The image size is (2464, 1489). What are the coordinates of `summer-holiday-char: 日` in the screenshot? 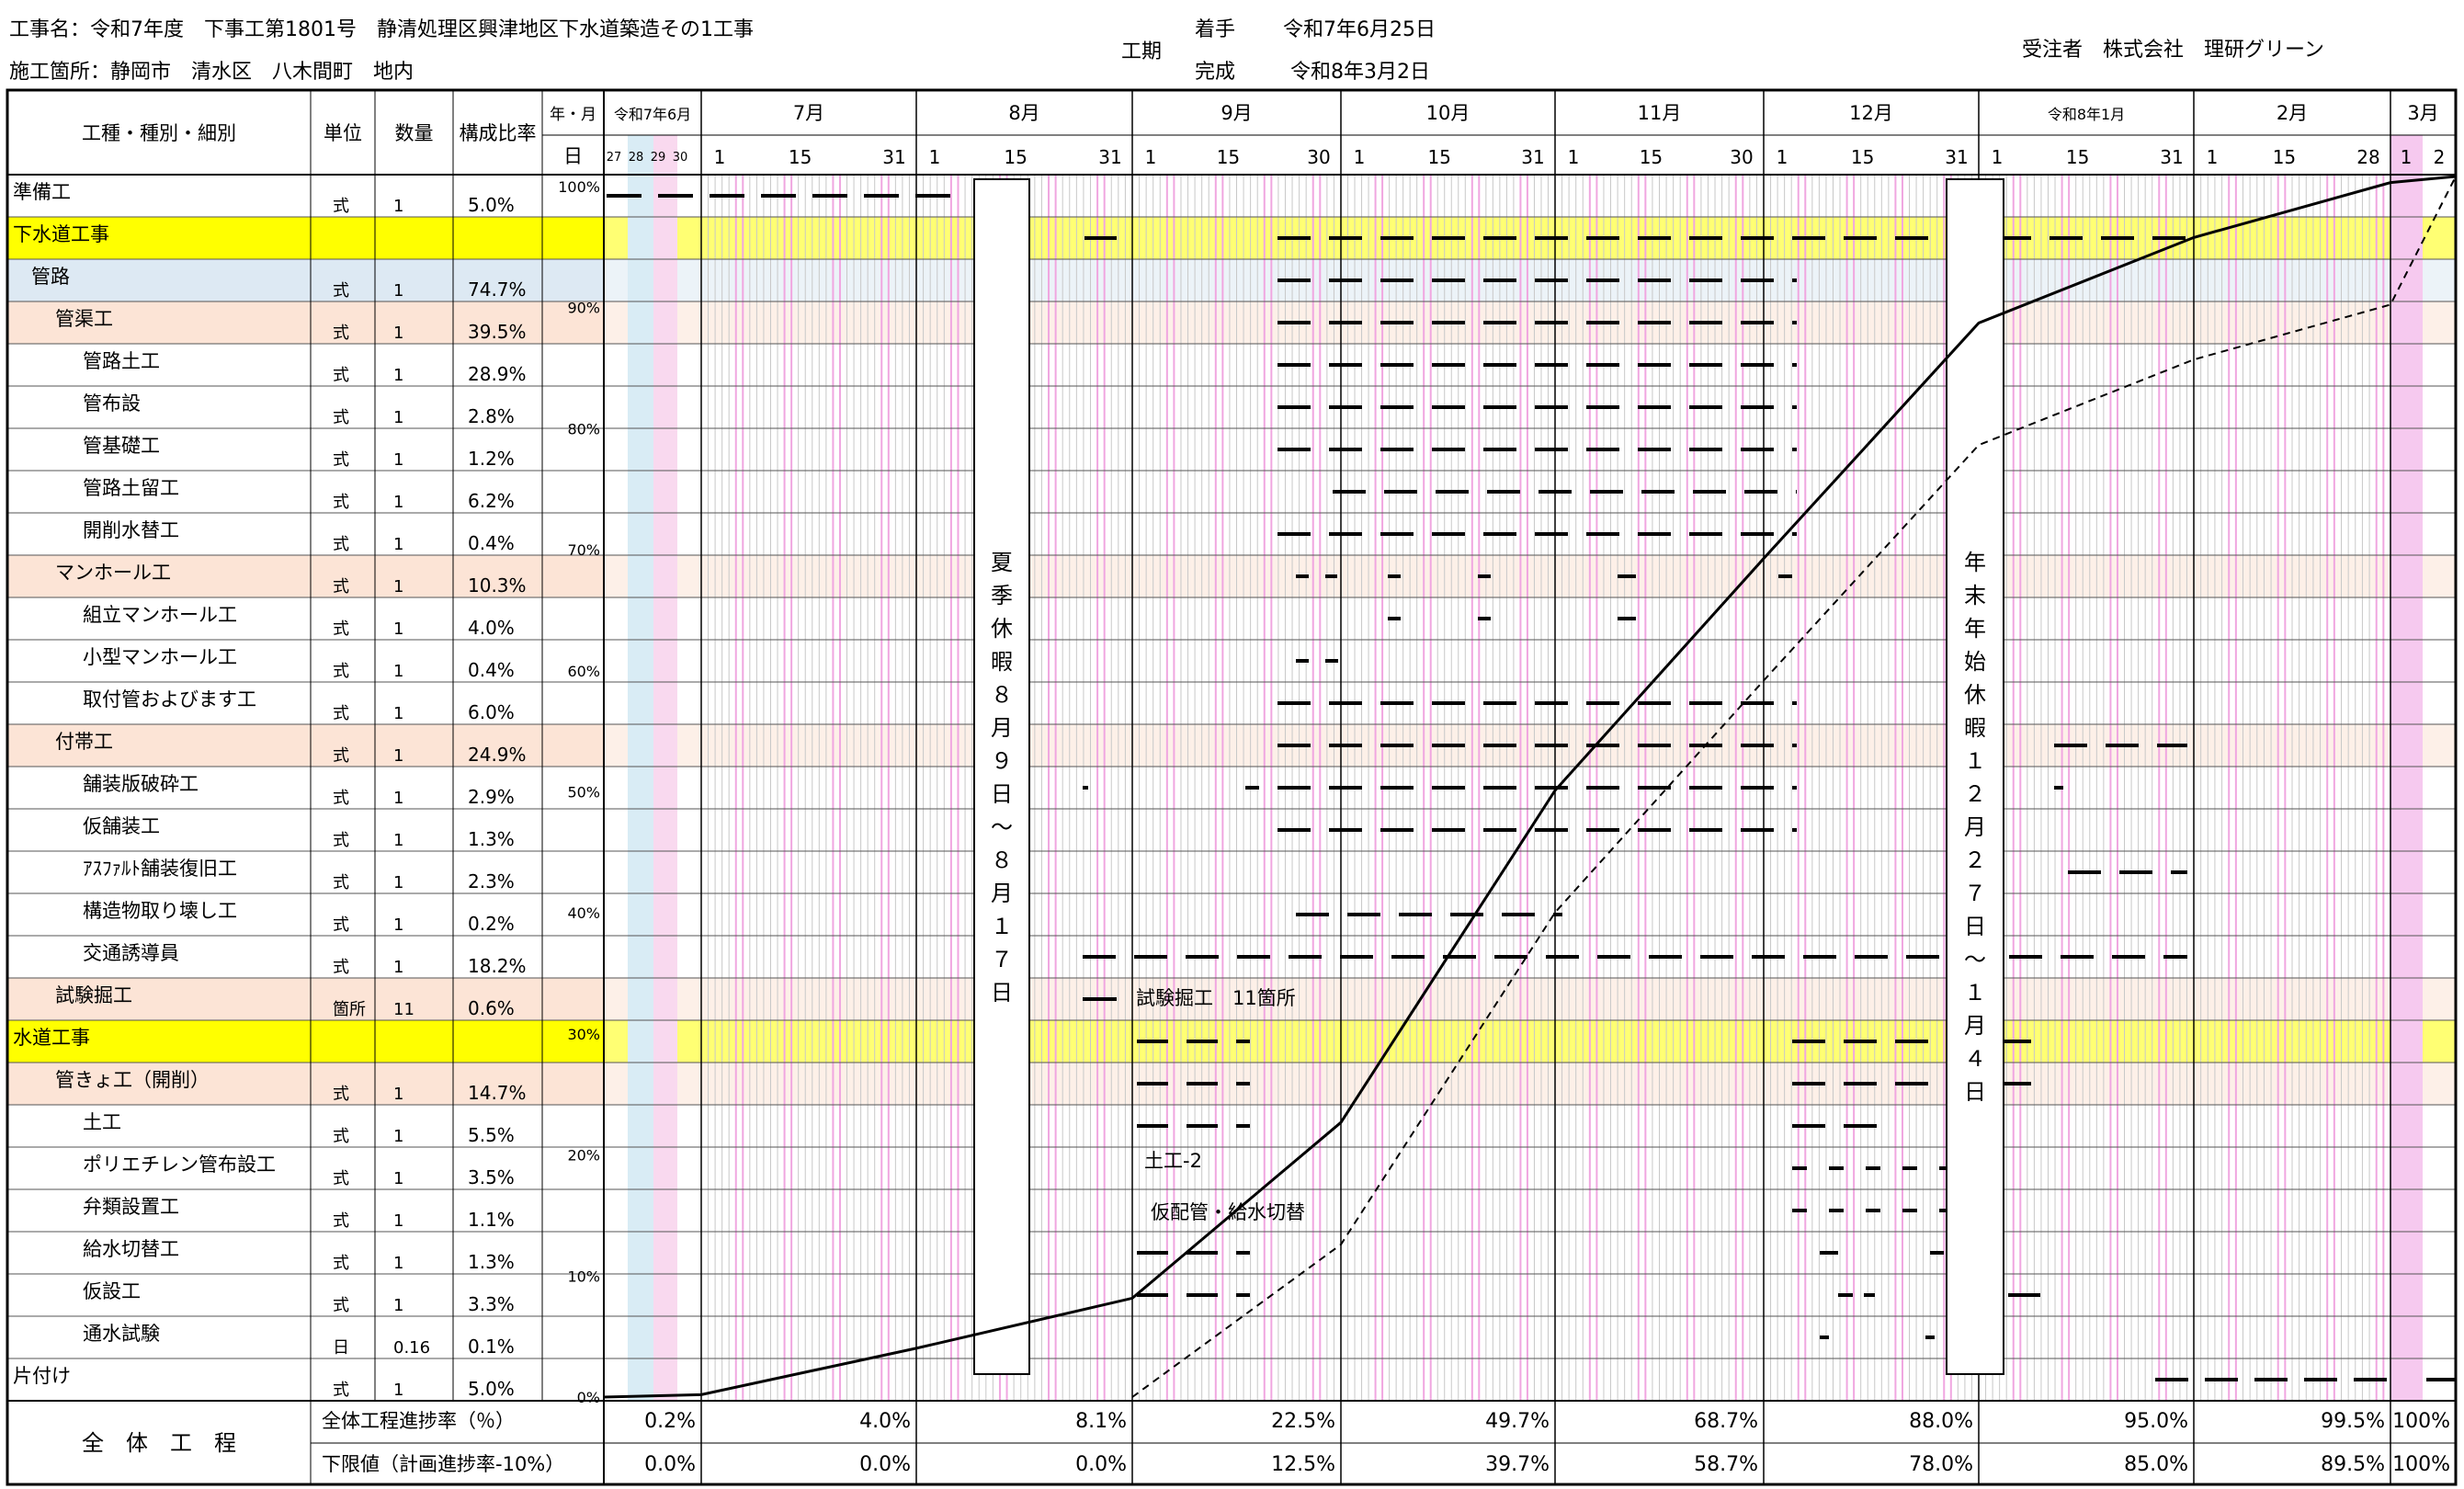 It's located at (1002, 993).